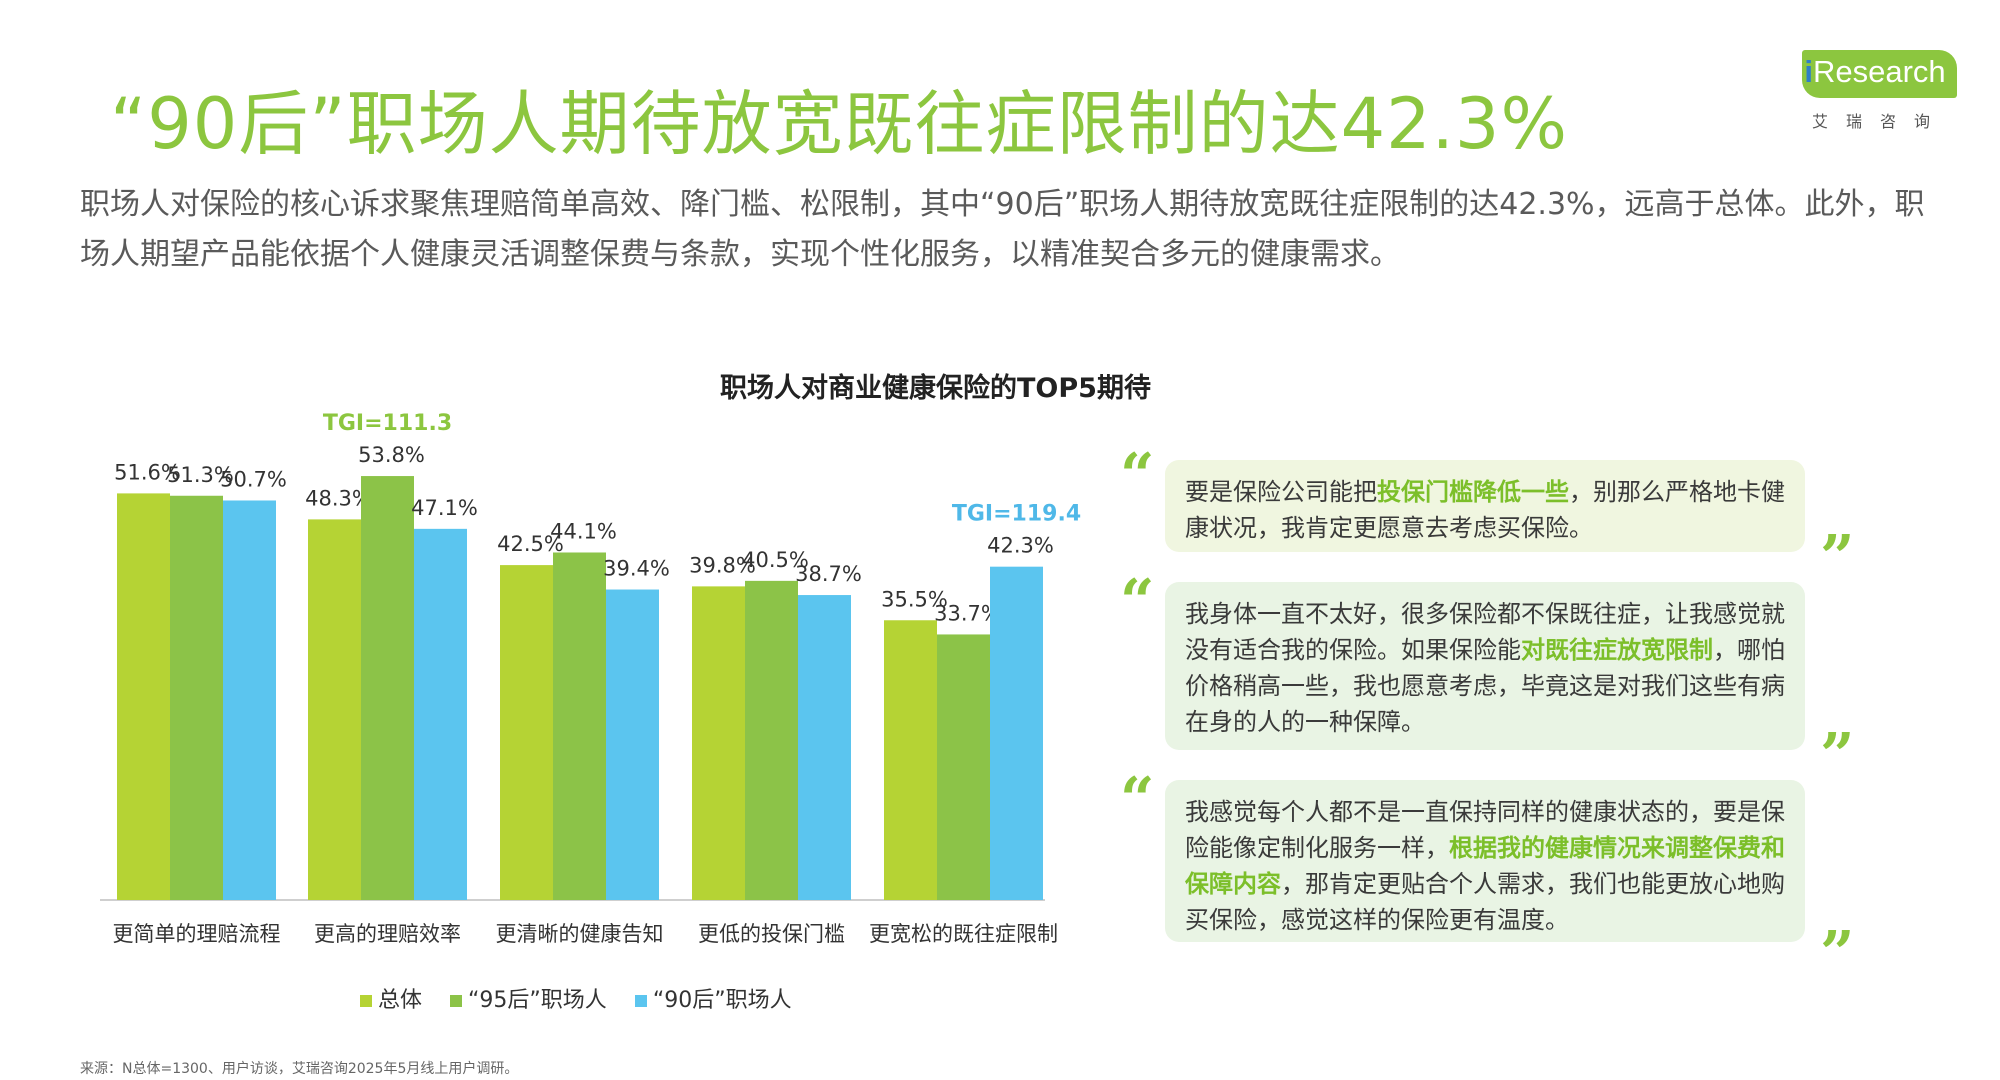 The width and height of the screenshot is (2000, 1080). I want to click on legend-item: “95后”职场人, so click(528, 998).